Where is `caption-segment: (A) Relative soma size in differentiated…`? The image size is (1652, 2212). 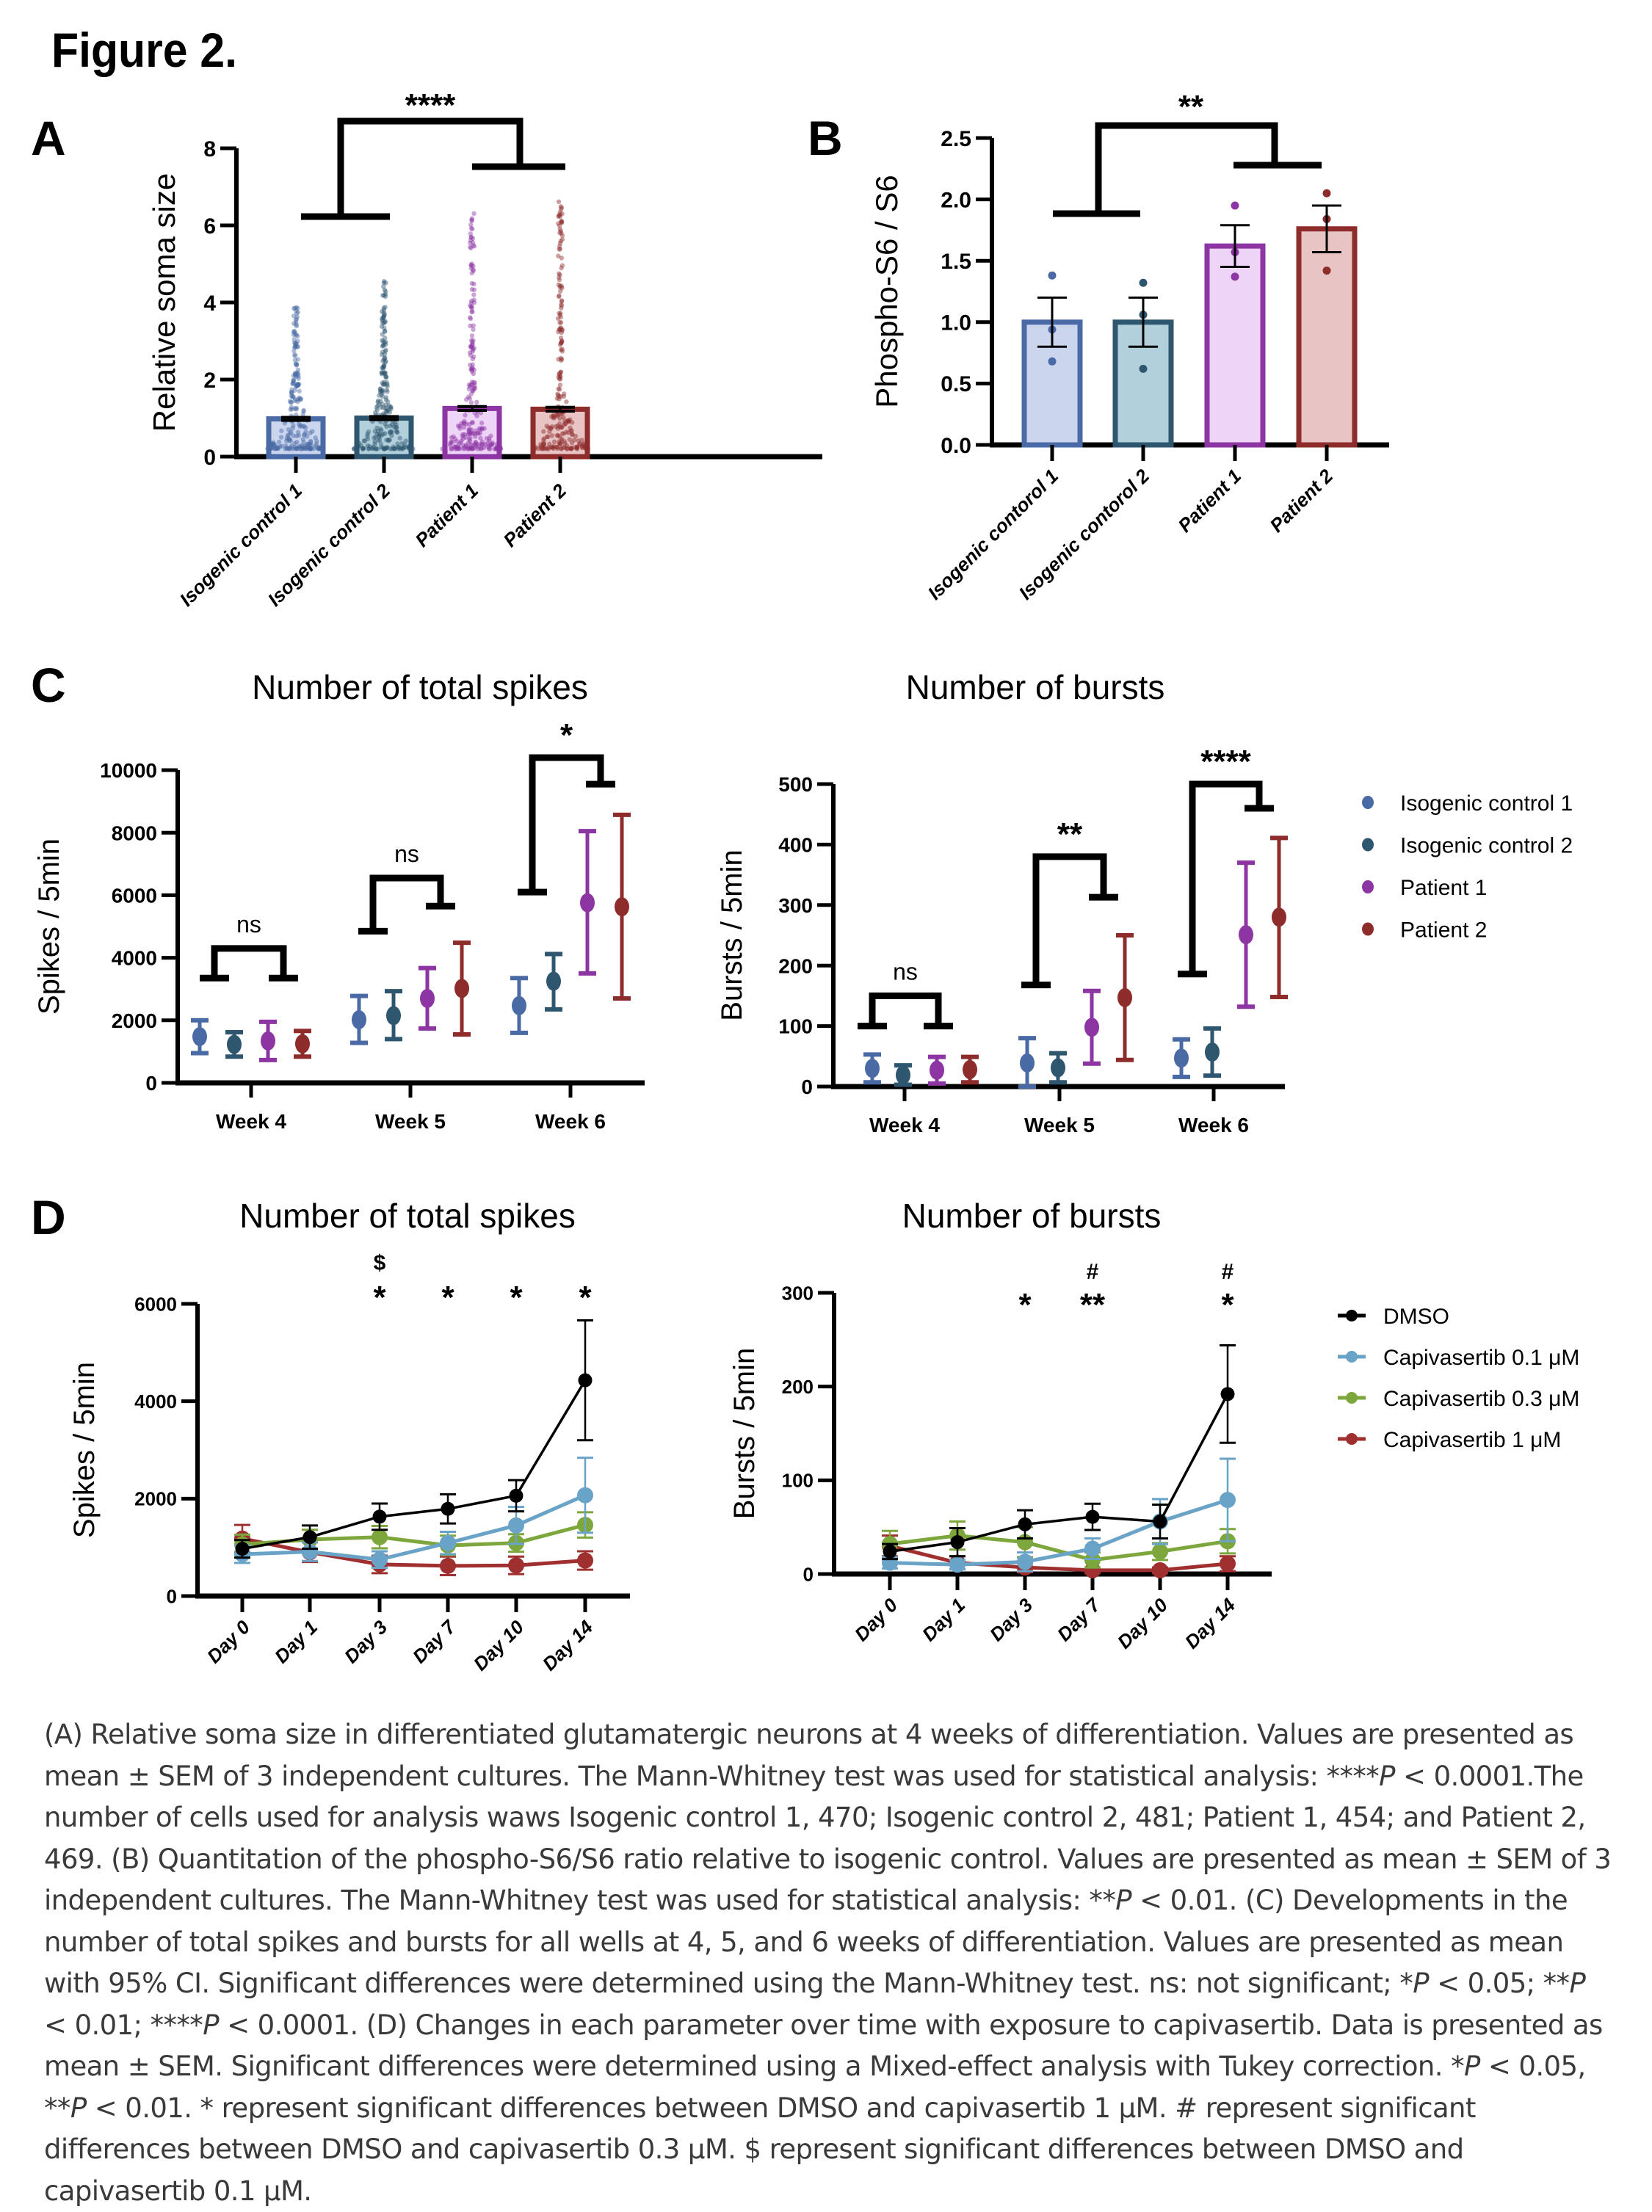
caption-segment: (A) Relative soma size in differentiated… is located at coordinates (809, 1755).